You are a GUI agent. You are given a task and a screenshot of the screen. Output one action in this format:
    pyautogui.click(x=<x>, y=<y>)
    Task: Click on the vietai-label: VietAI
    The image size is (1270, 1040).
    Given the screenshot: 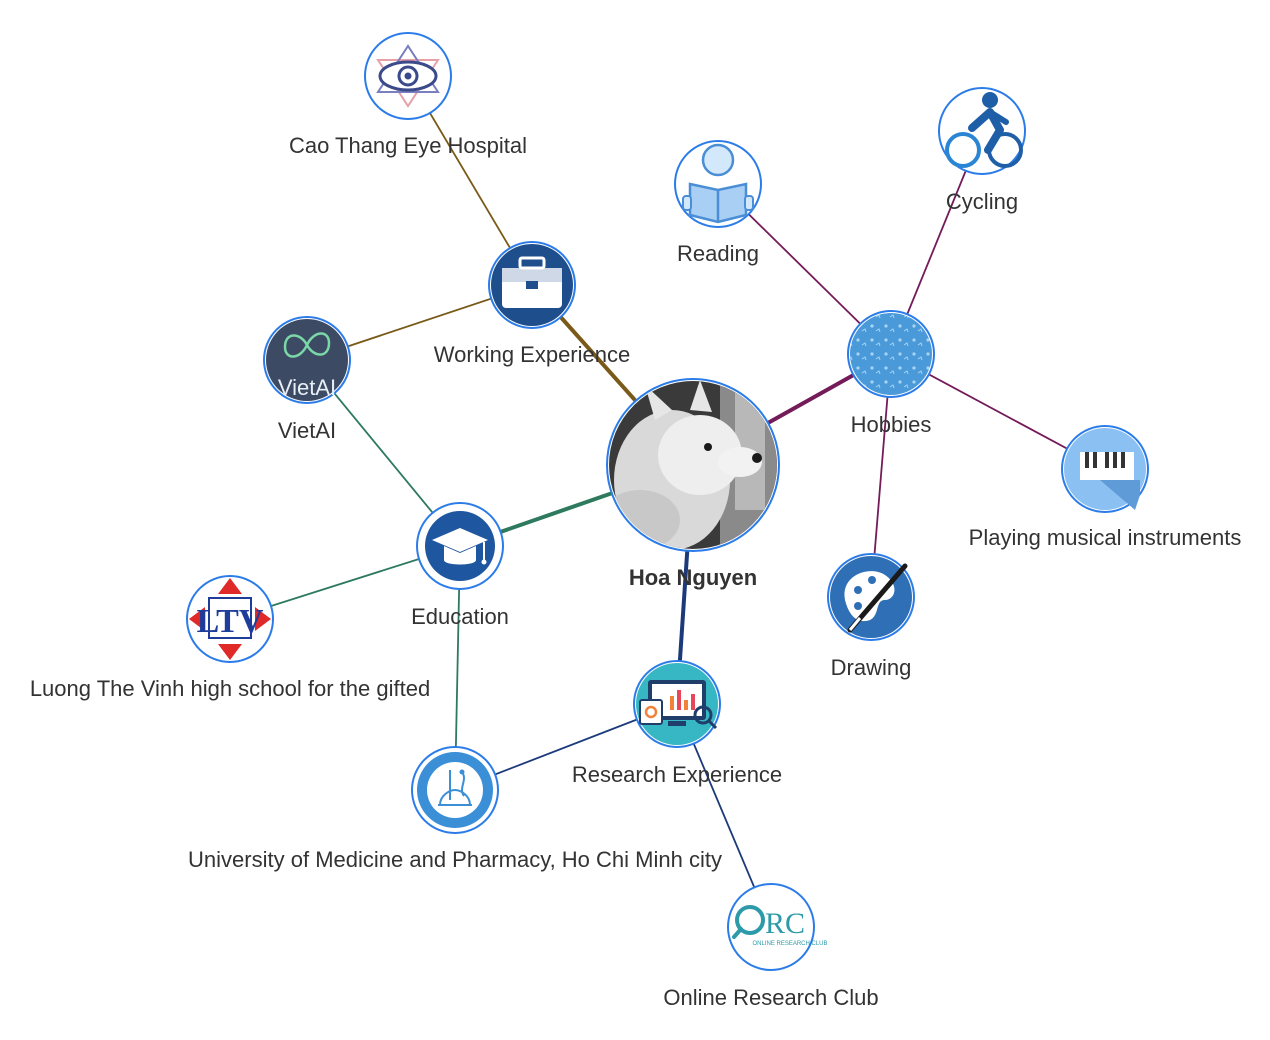 What is the action you would take?
    pyautogui.click(x=307, y=430)
    